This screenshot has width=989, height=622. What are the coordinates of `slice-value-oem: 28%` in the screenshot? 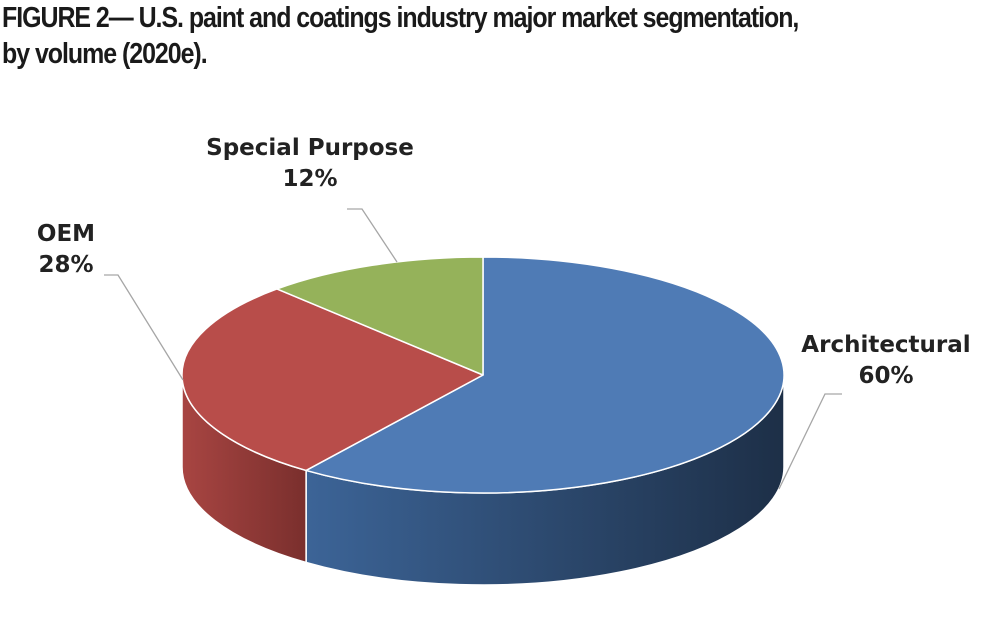 It's located at (65, 265).